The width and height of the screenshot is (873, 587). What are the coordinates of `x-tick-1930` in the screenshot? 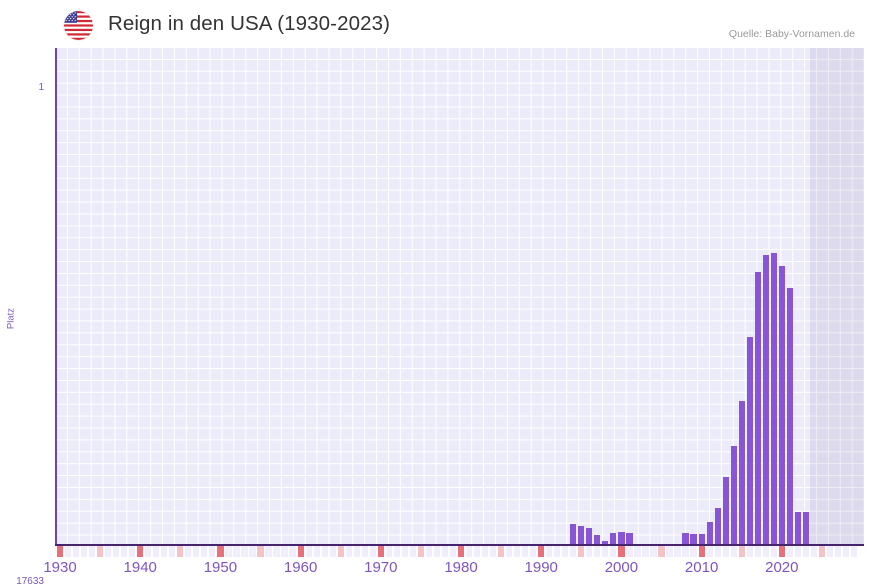 It's located at (60, 551).